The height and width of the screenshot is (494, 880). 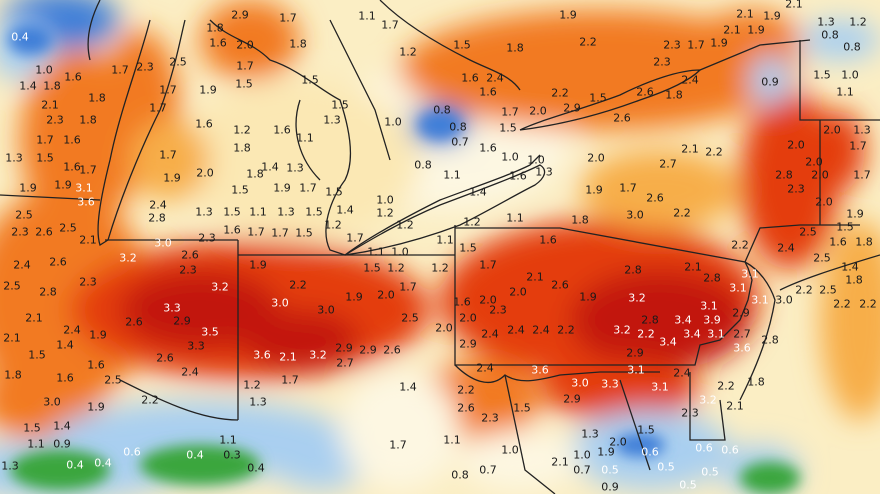 I want to click on precip-value-label: 3.2, so click(x=128, y=258).